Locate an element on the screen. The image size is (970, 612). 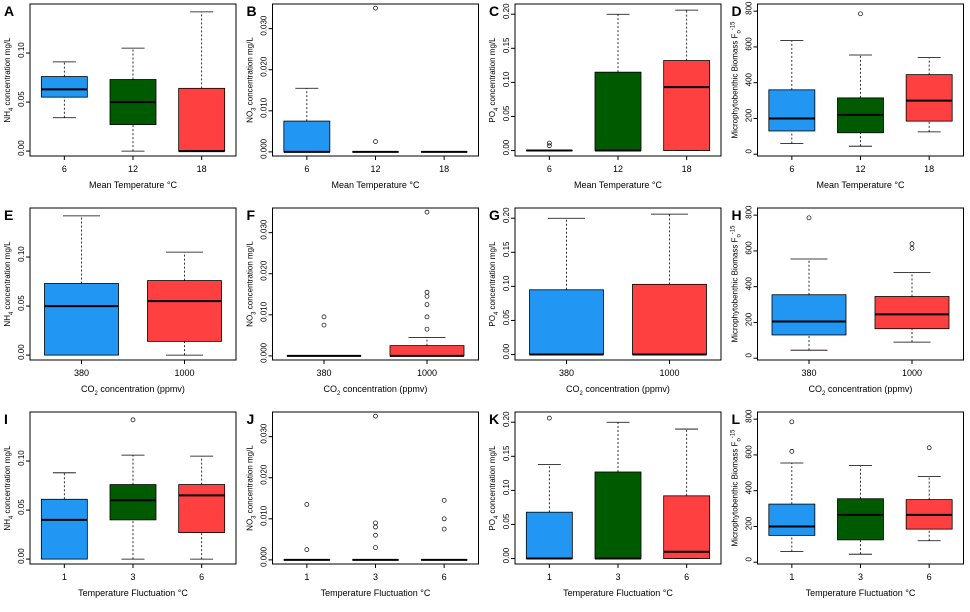
y-tick-label: 0.010 is located at coordinates (264, 311).